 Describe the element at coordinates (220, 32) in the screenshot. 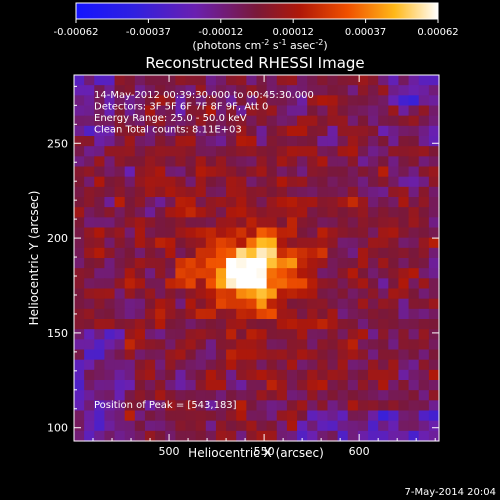

I see `colorbar-tick-label: -0.00012` at that location.